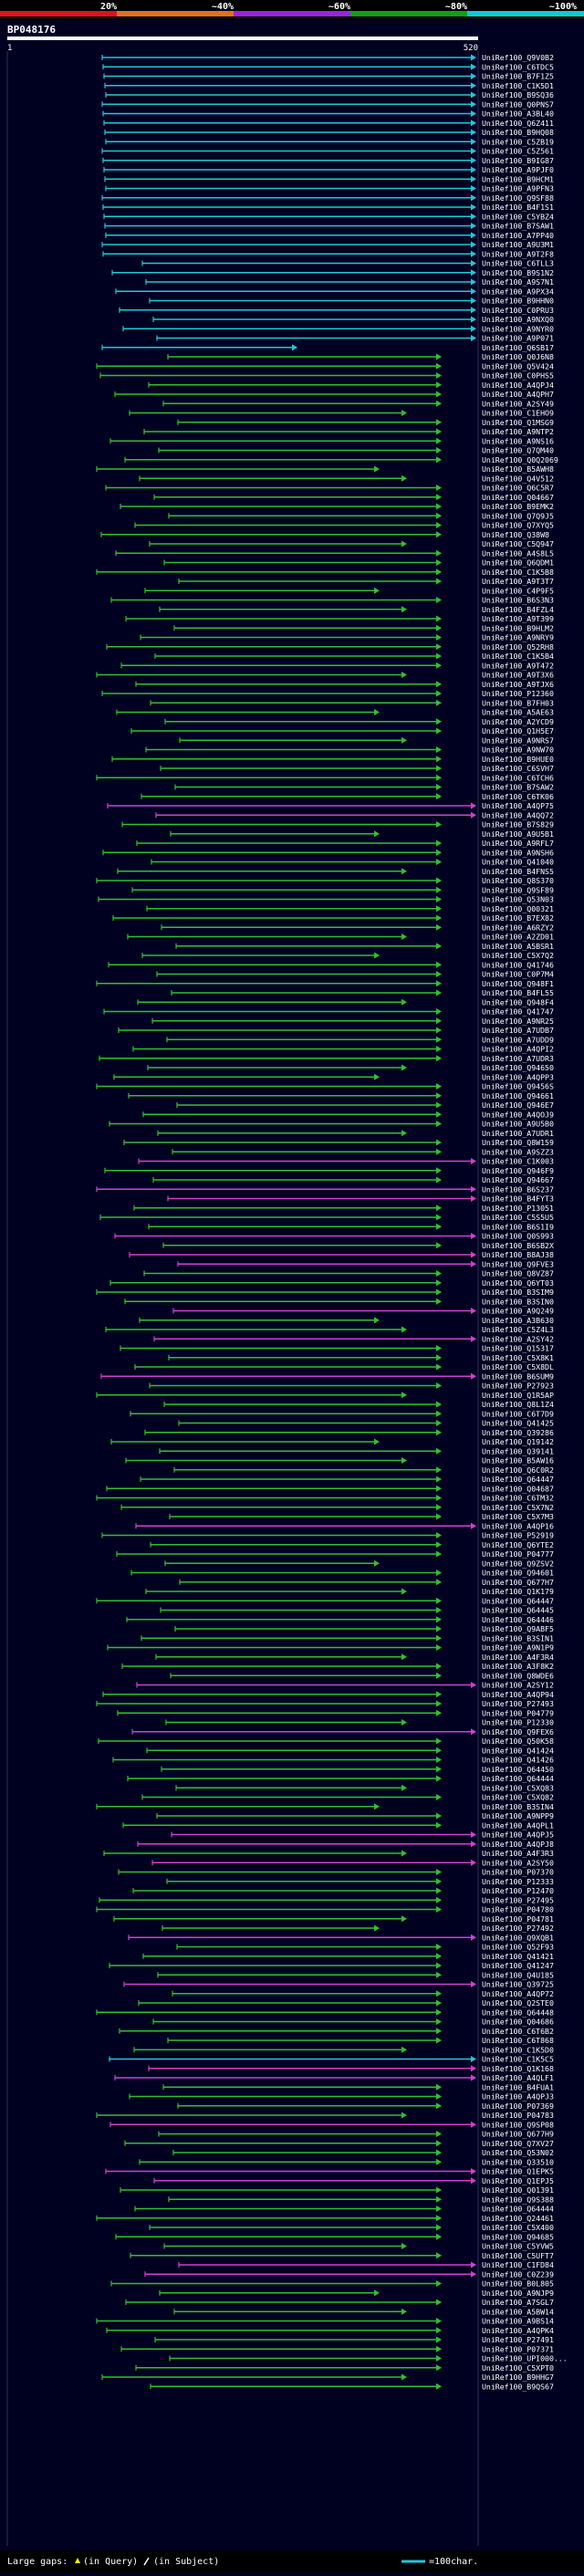 The width and height of the screenshot is (584, 2576). I want to click on hit-label: UniRef100_Q9XQB1, so click(518, 1937).